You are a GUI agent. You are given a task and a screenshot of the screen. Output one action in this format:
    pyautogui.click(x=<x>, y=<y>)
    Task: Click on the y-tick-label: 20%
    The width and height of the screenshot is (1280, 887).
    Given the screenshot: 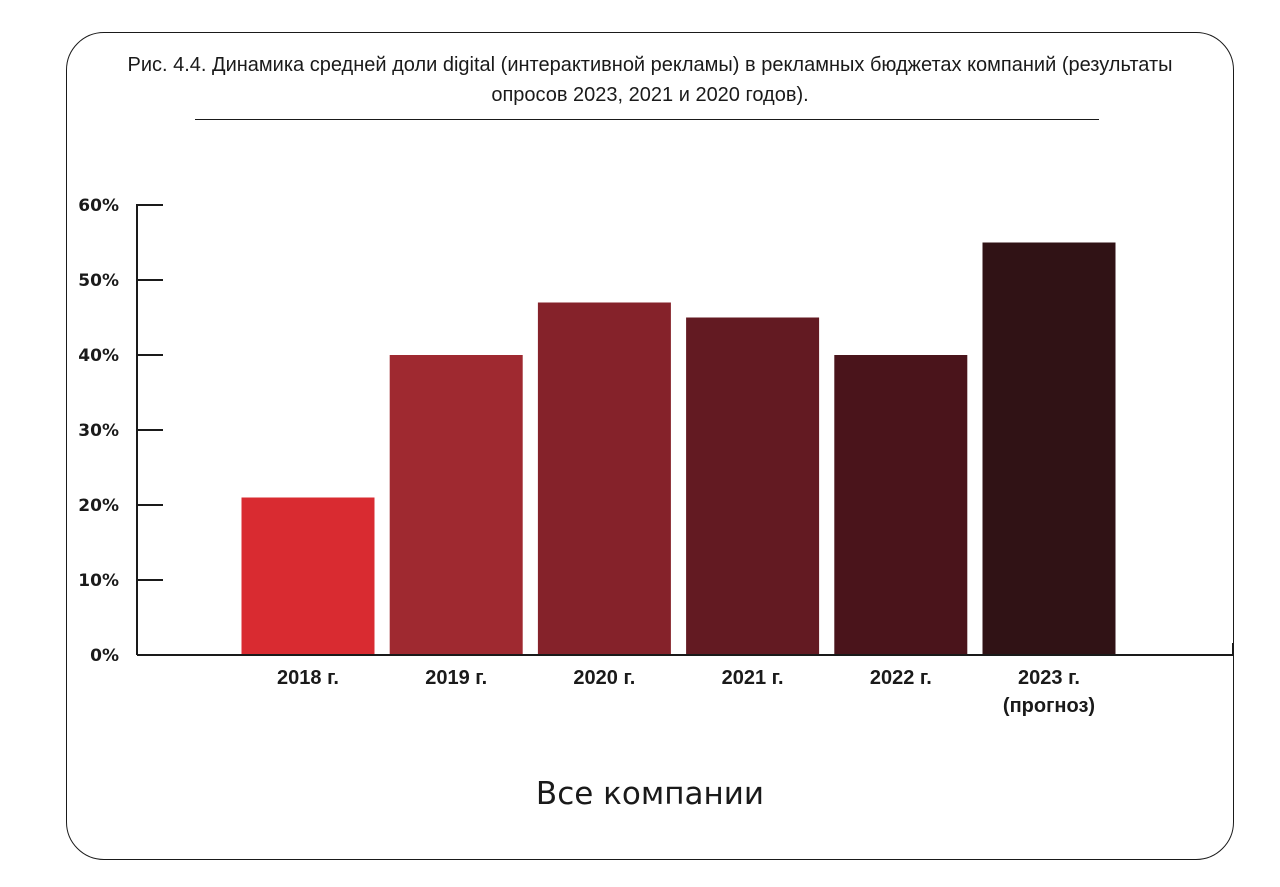 What is the action you would take?
    pyautogui.click(x=98, y=506)
    